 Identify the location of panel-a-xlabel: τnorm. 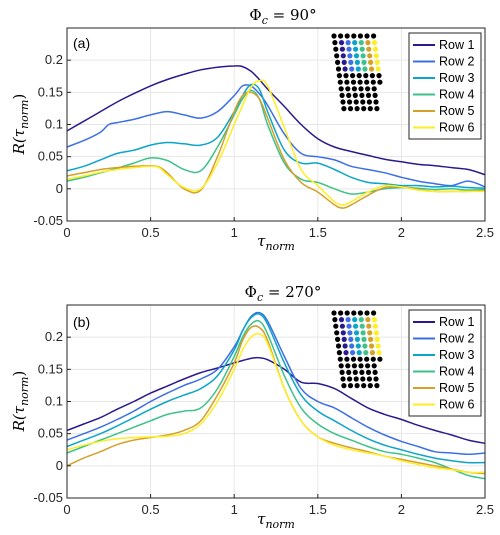
(276, 242).